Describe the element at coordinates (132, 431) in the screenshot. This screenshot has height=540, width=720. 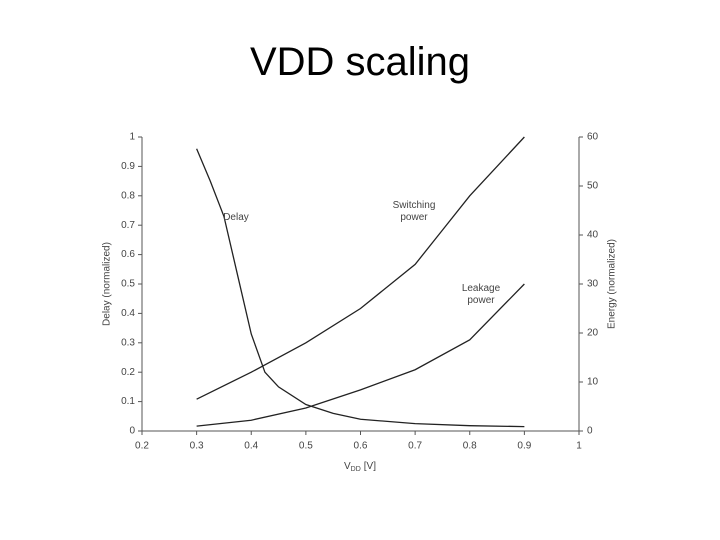
I see `y-tick-label: 0` at that location.